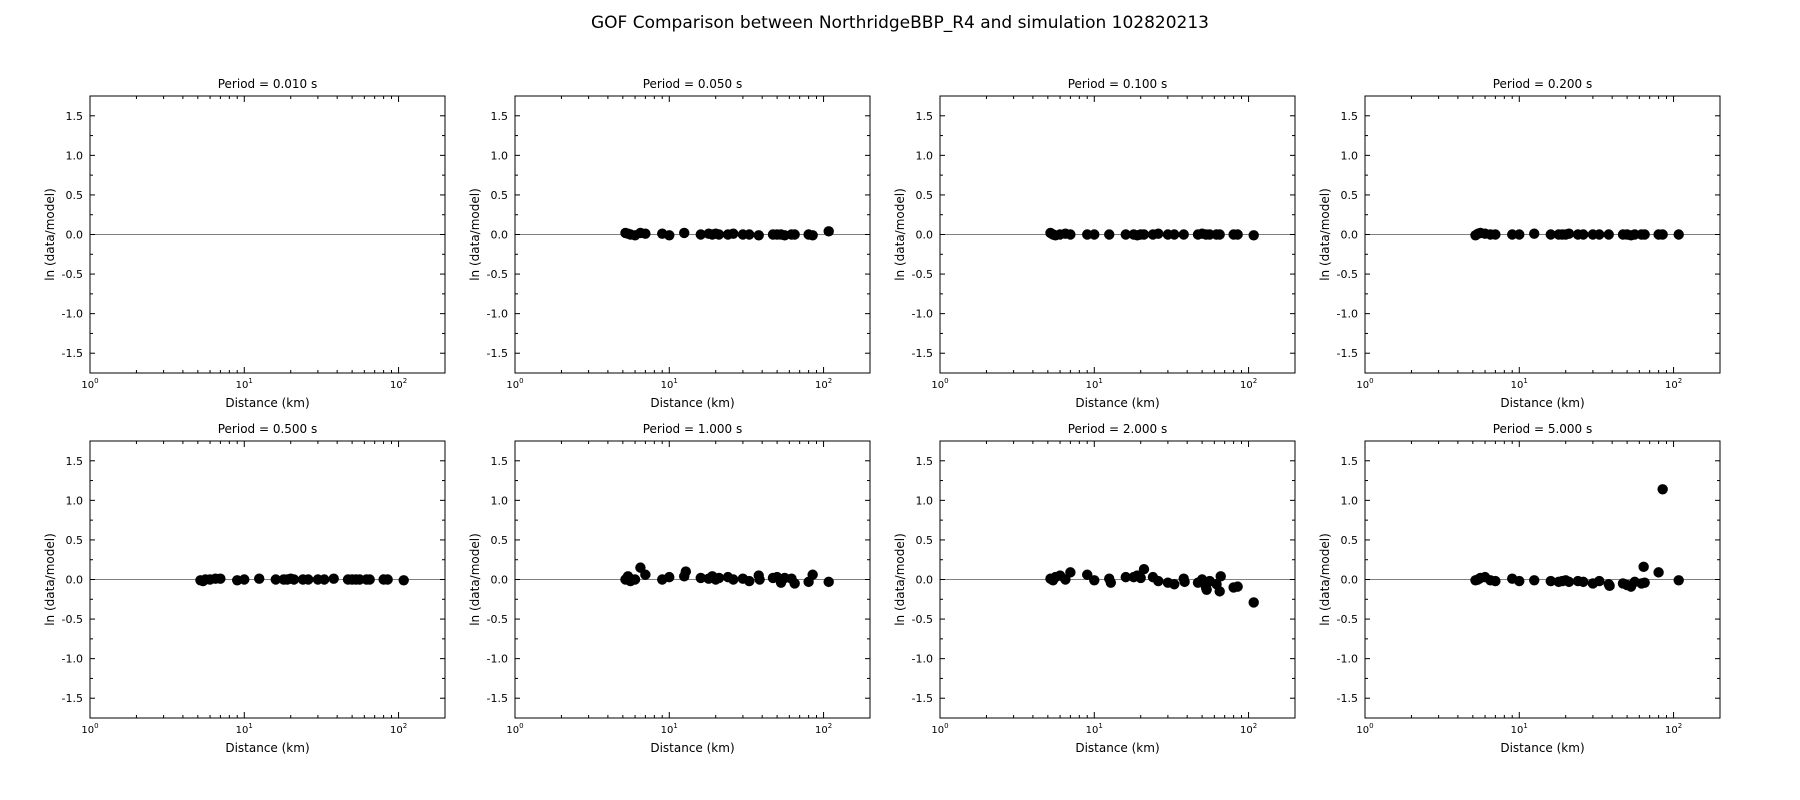 The width and height of the screenshot is (1800, 800). I want to click on panel-title: Period = 0.200 s, so click(1543, 84).